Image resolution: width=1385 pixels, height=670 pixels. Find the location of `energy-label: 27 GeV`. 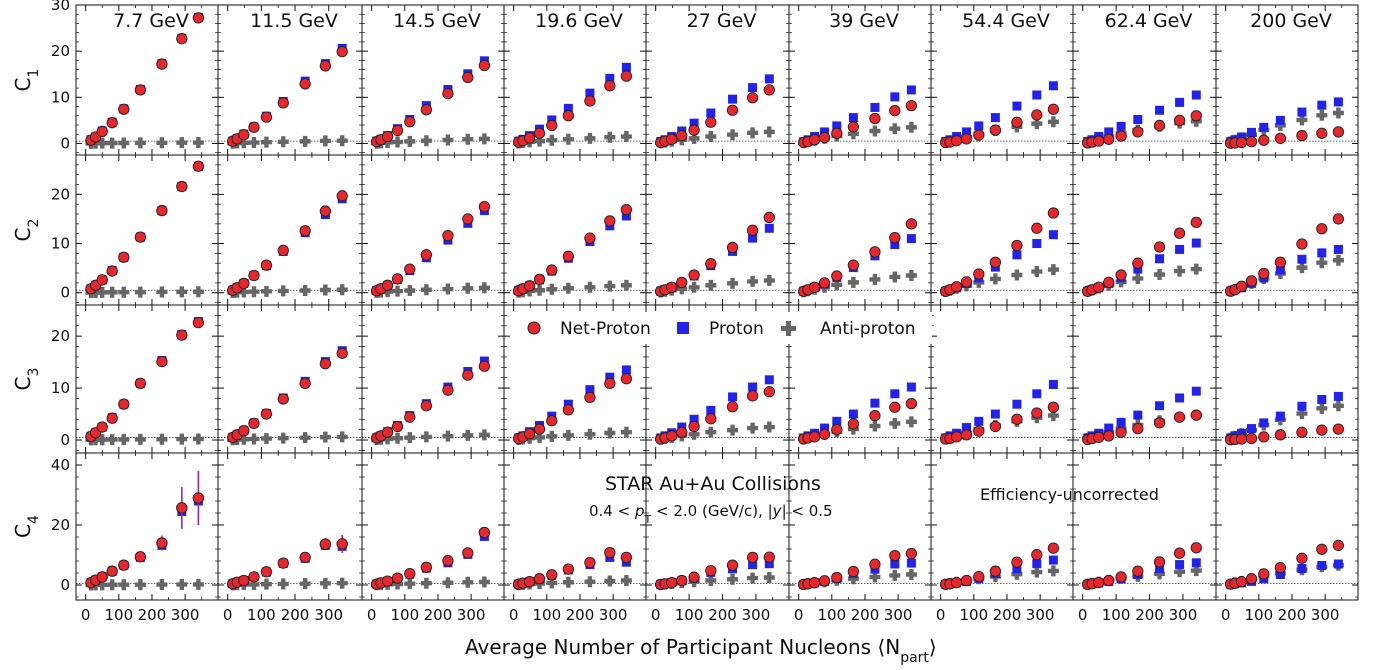

energy-label: 27 GeV is located at coordinates (722, 21).